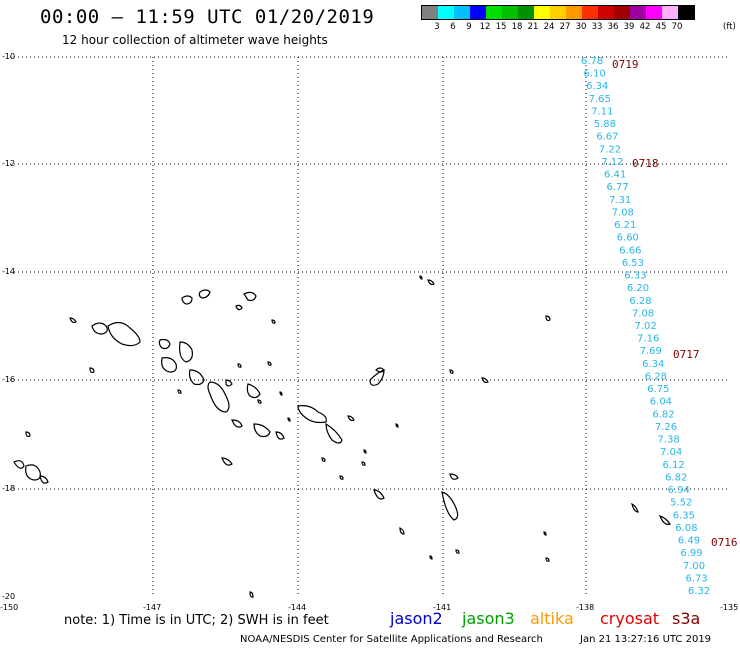 Image resolution: width=740 pixels, height=650 pixels. I want to click on swh-value: 6.60, so click(628, 238).